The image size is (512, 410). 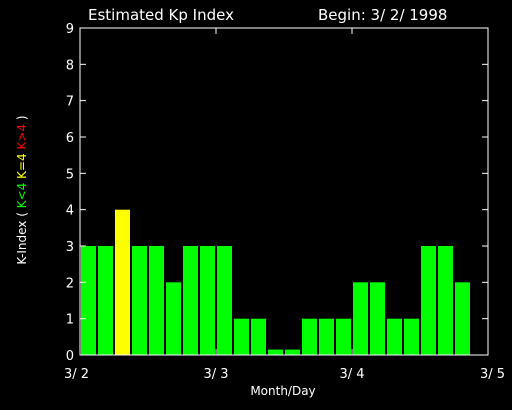 I want to click on x-tick-label: 3/ 3, so click(x=215, y=374).